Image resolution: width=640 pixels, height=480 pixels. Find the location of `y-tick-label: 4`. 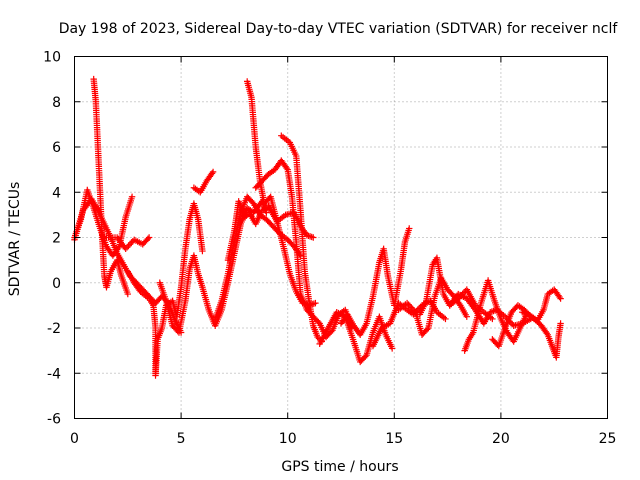

y-tick-label: 4 is located at coordinates (56, 193).